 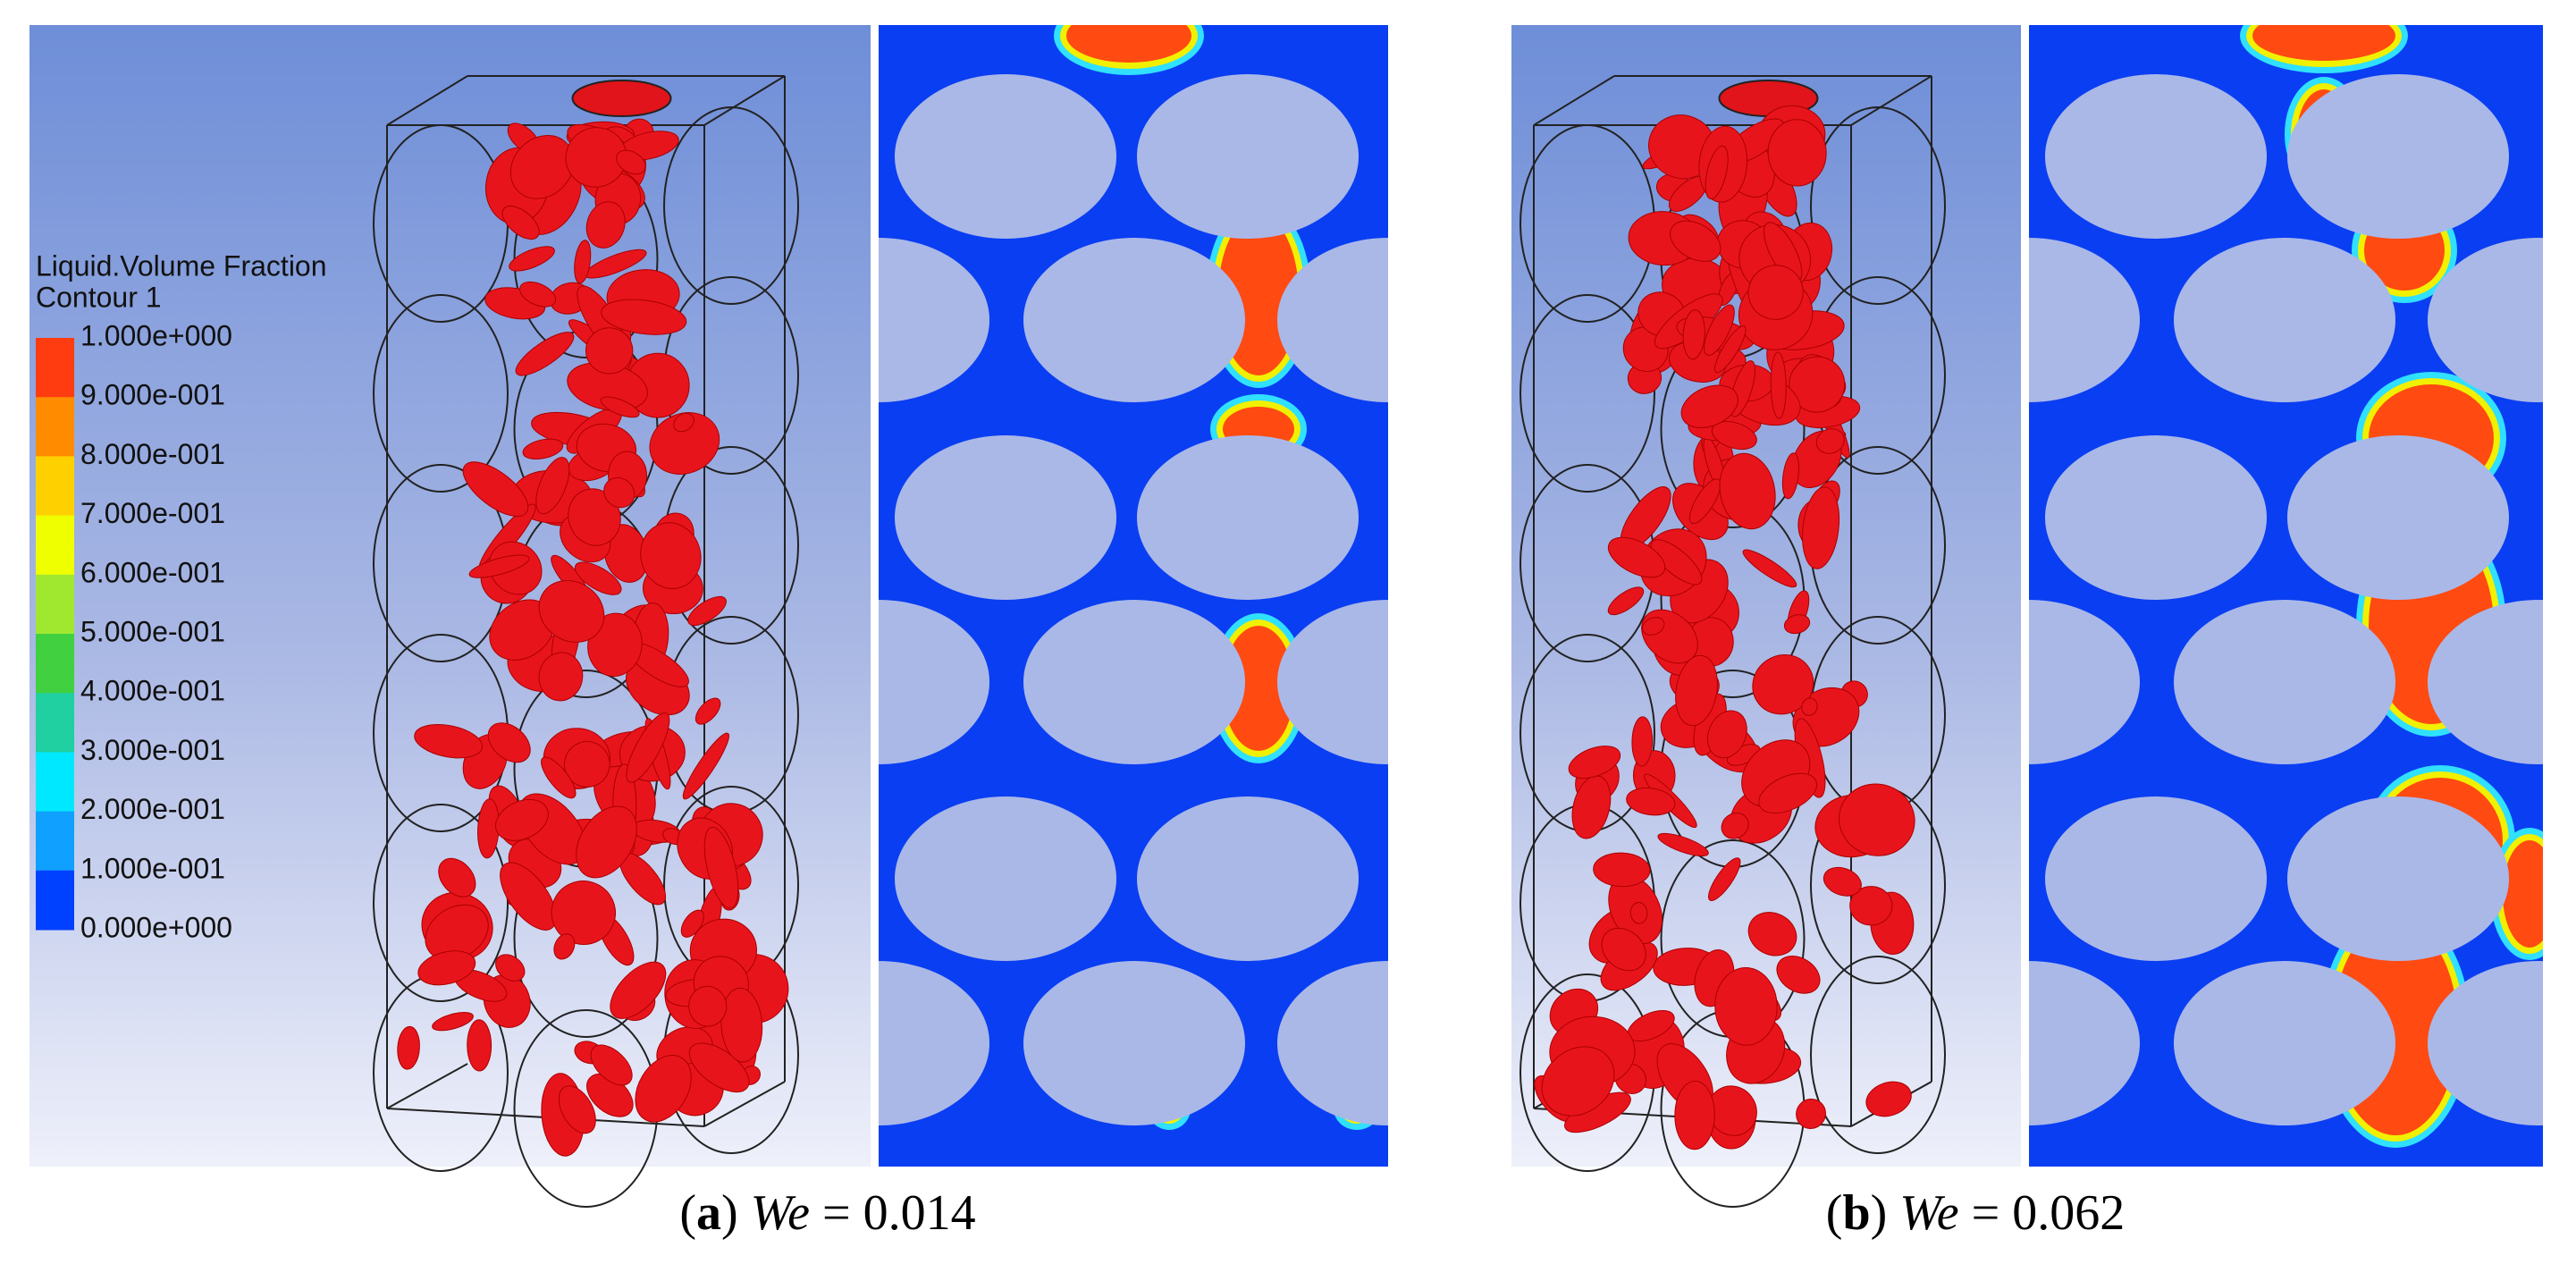 What do you see at coordinates (688, 1213) in the screenshot?
I see `caption-part: (` at bounding box center [688, 1213].